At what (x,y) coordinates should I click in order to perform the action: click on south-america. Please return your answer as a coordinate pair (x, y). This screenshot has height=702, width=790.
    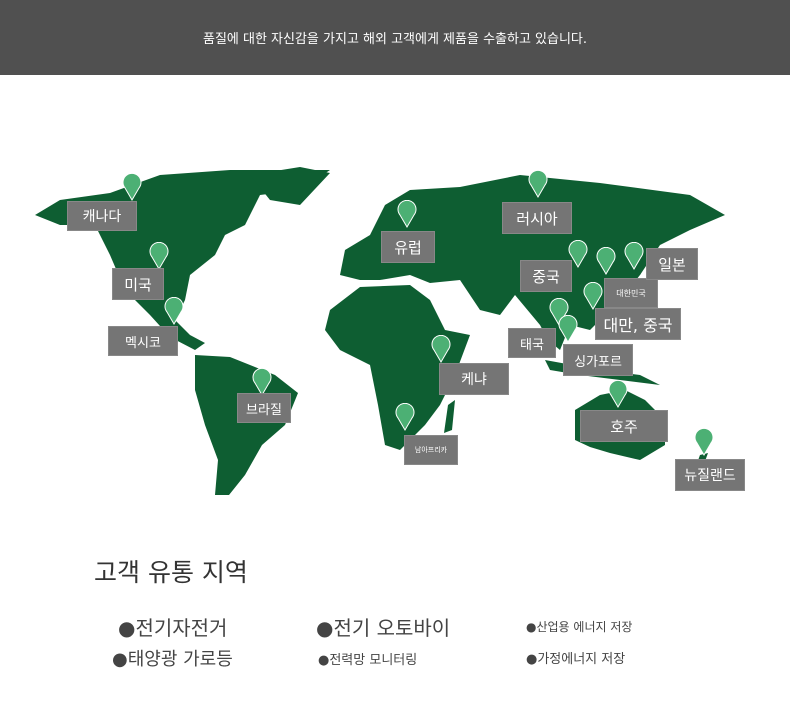
    Looking at the image, I should click on (246, 425).